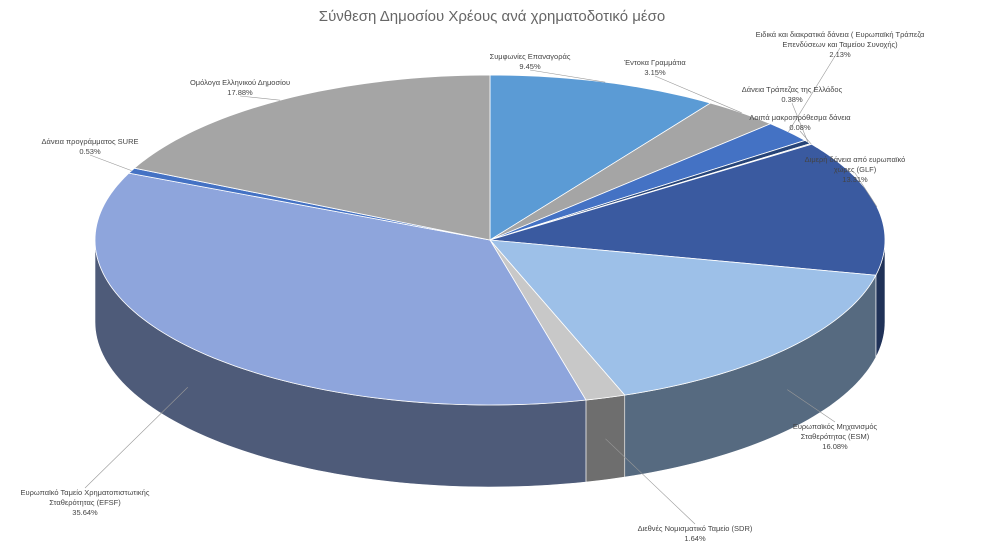 This screenshot has height=542, width=984. What do you see at coordinates (835, 431) in the screenshot?
I see `label-name: Ευρωπαϊκός Μηχανισμός Σταθερότητας (ESM)` at bounding box center [835, 431].